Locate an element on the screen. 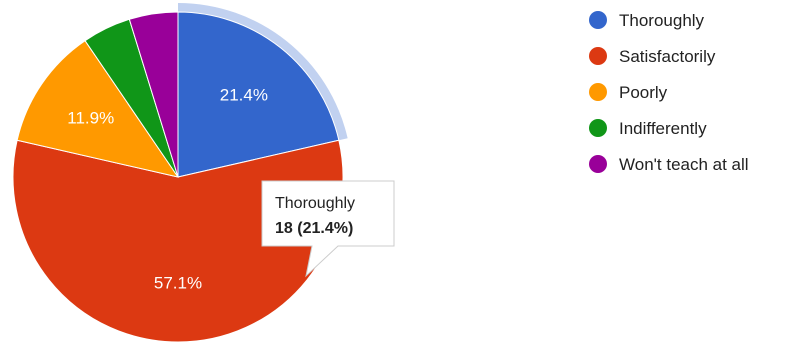 The width and height of the screenshot is (790, 352). legend-item-poorly: Poorly is located at coordinates (628, 92).